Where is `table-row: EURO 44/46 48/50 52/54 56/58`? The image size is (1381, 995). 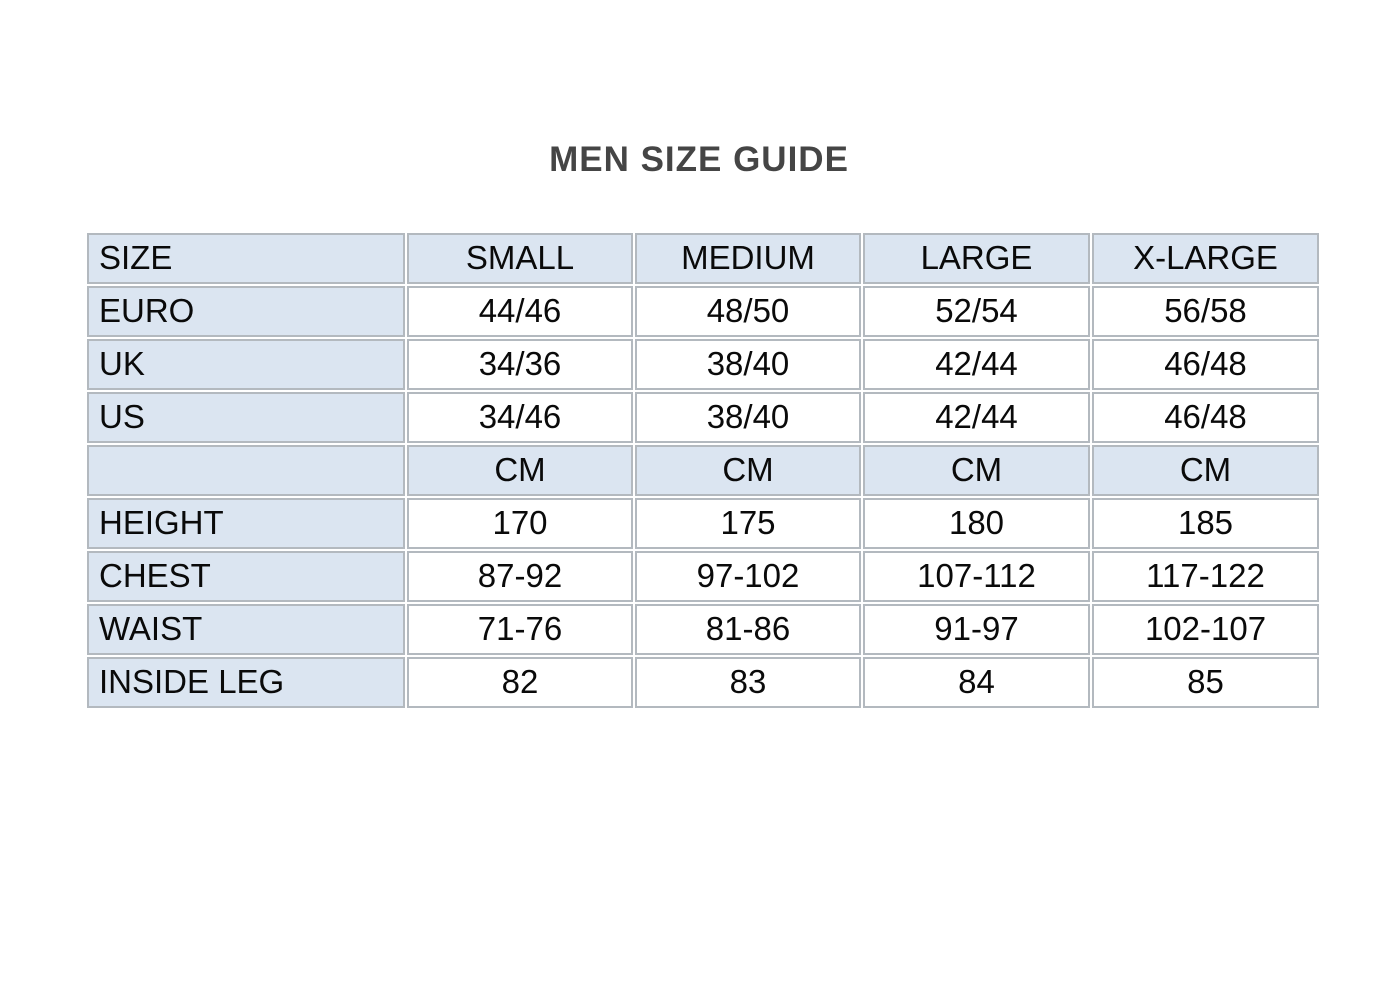
table-row: EURO 44/46 48/50 52/54 56/58 is located at coordinates (703, 311).